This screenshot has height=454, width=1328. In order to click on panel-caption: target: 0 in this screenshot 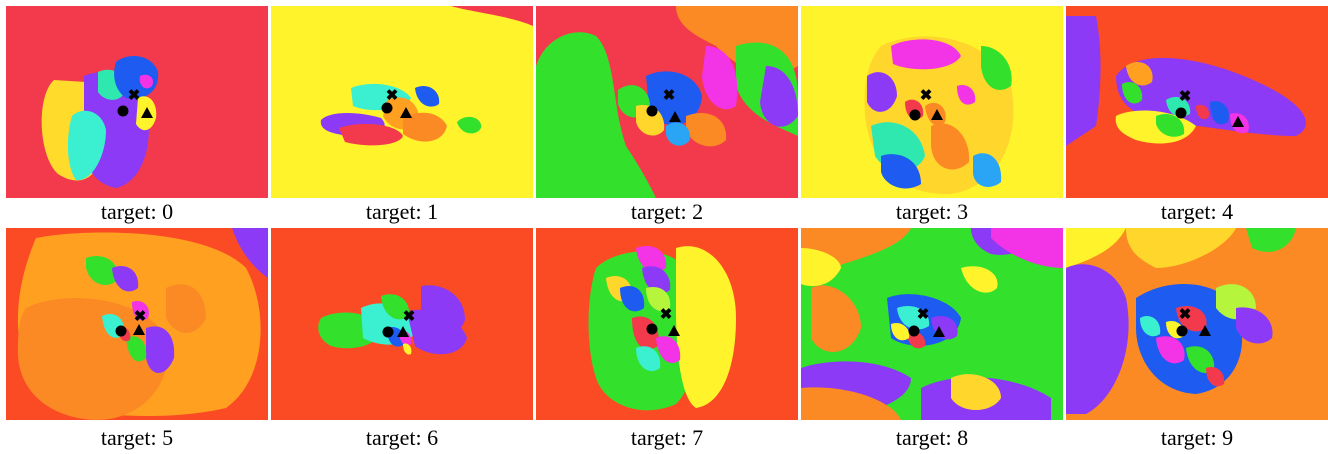, I will do `click(137, 211)`.